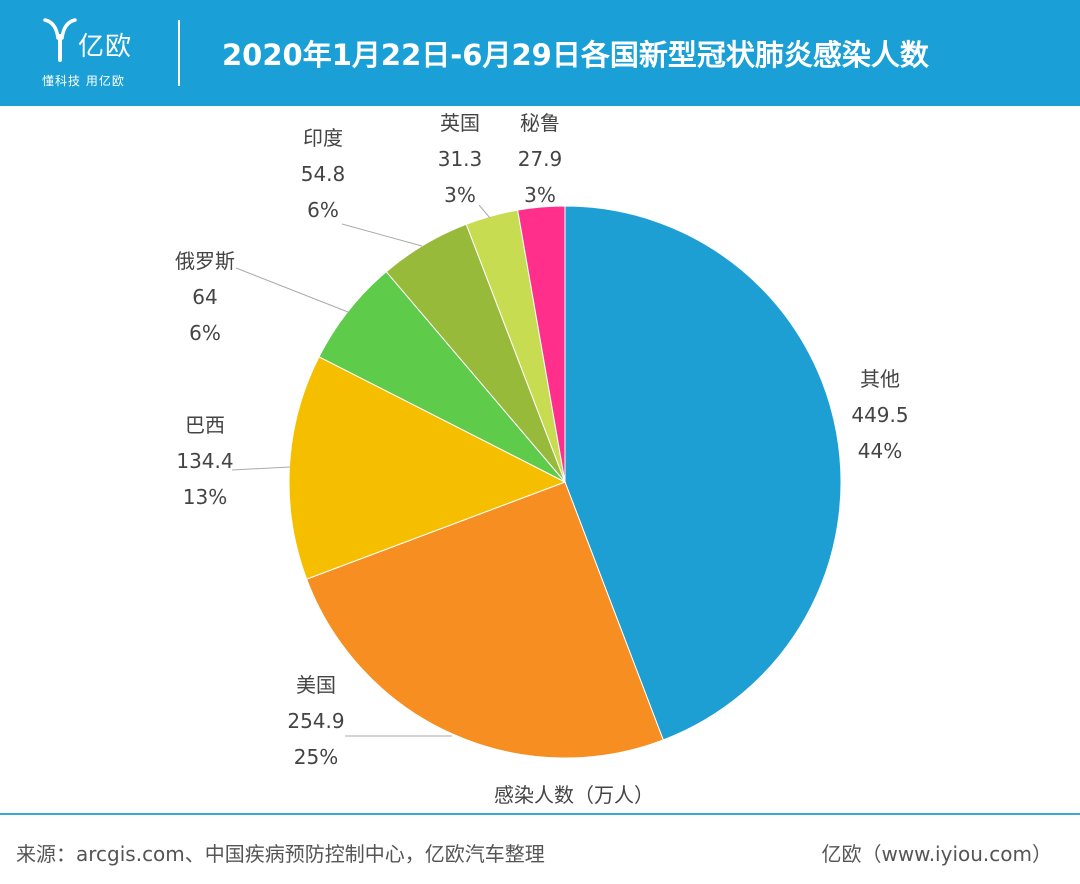 This screenshot has height=884, width=1080. Describe the element at coordinates (179, 53) in the screenshot. I see `header-divider` at that location.